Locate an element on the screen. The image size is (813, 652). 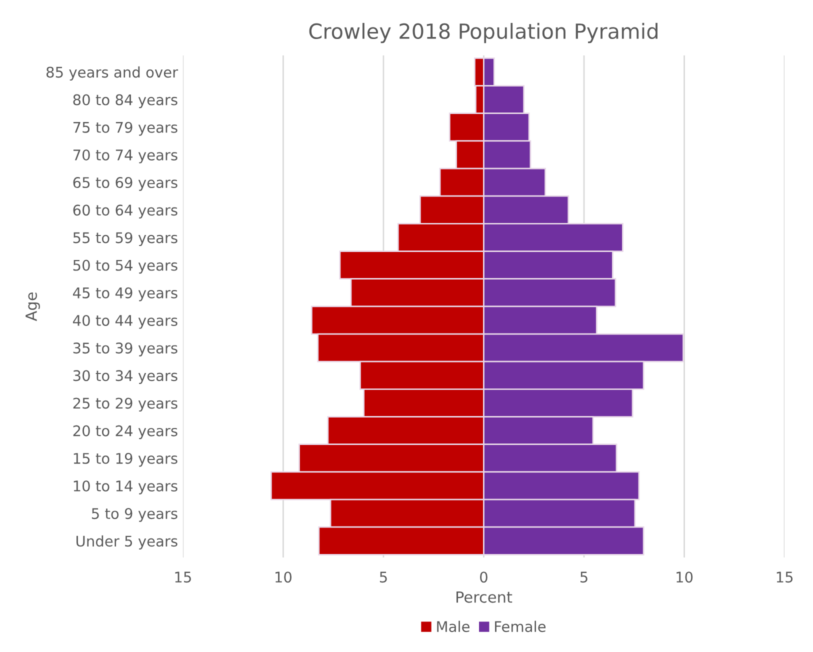
y-tick-label: 35 to 39 years is located at coordinates (125, 349).